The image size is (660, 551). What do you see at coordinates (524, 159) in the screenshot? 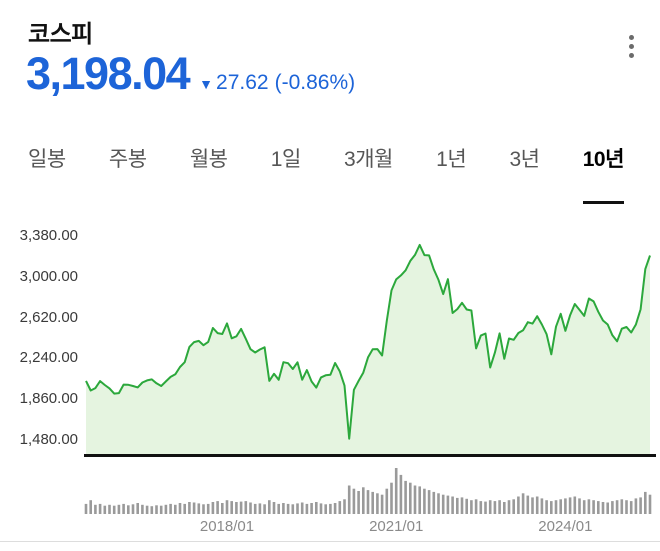
I see `tab-3year: 3년` at bounding box center [524, 159].